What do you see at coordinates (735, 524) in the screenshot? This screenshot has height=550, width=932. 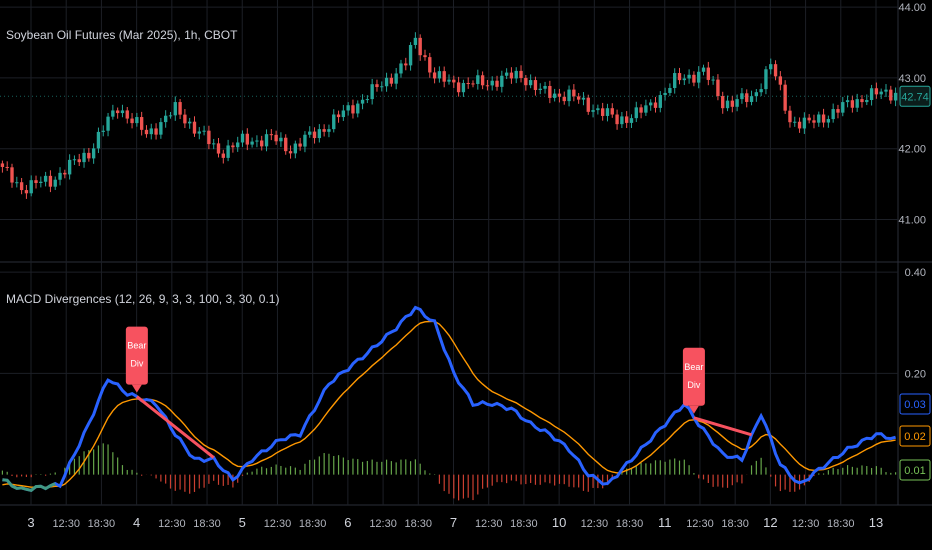 I see `time-tick-label: 18:30` at bounding box center [735, 524].